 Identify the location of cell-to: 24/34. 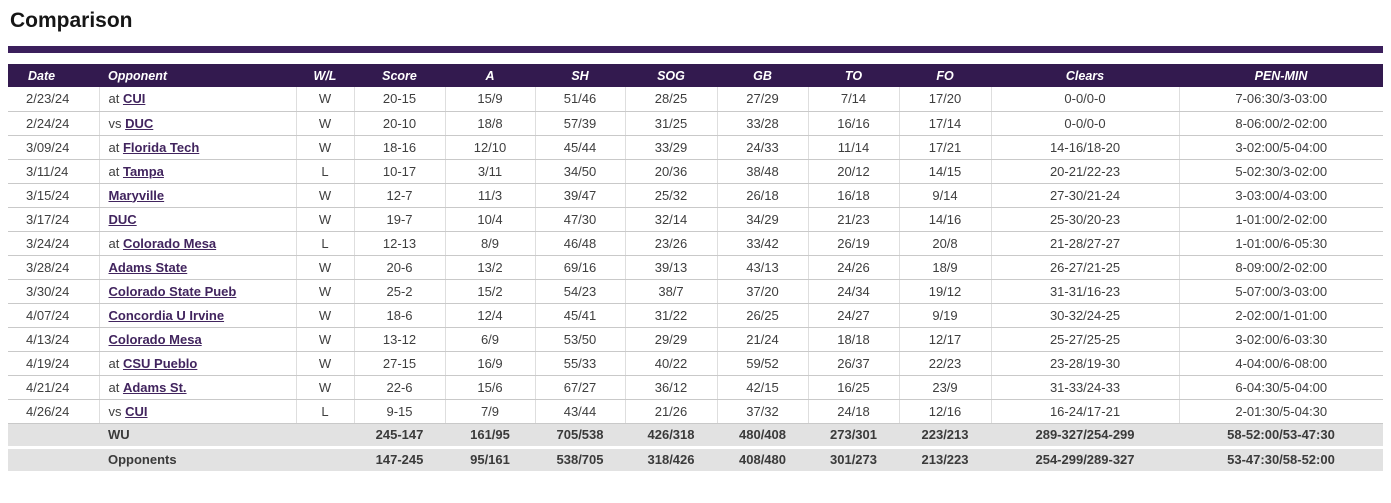
(854, 291).